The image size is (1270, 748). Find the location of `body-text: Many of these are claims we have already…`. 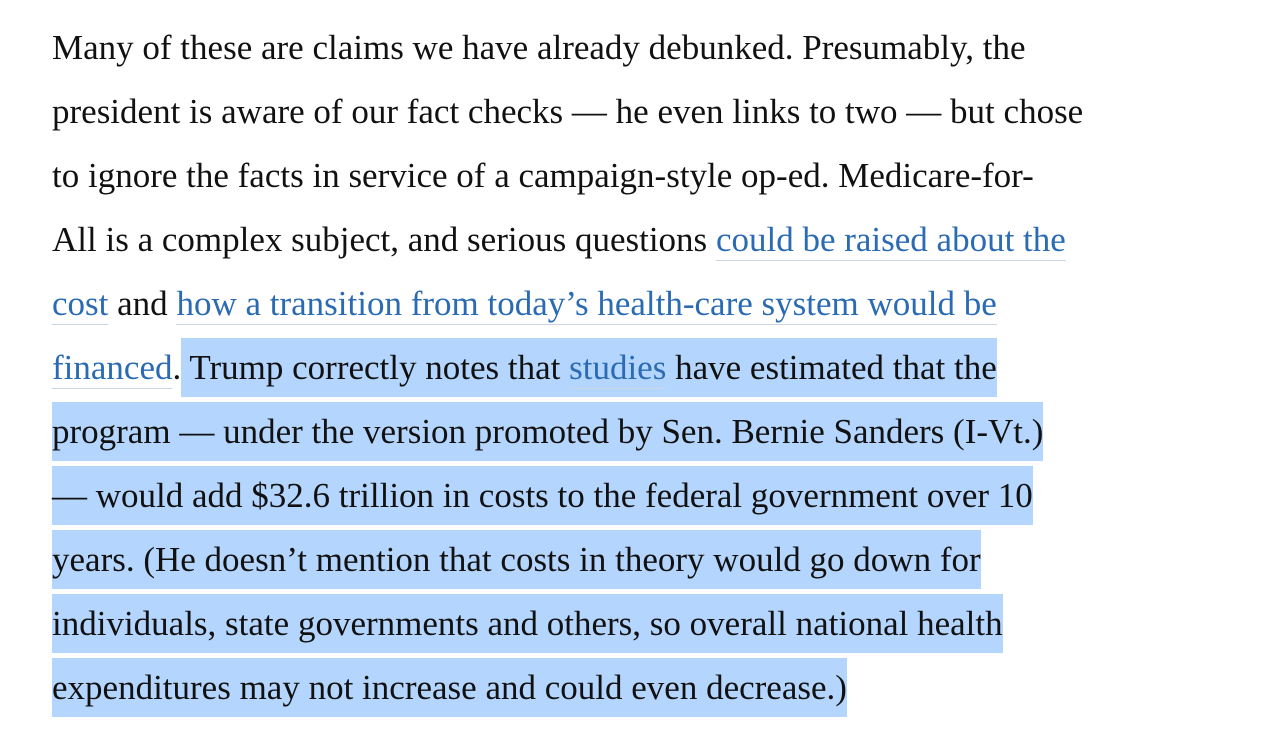

body-text: Many of these are claims we have already… is located at coordinates (539, 47).